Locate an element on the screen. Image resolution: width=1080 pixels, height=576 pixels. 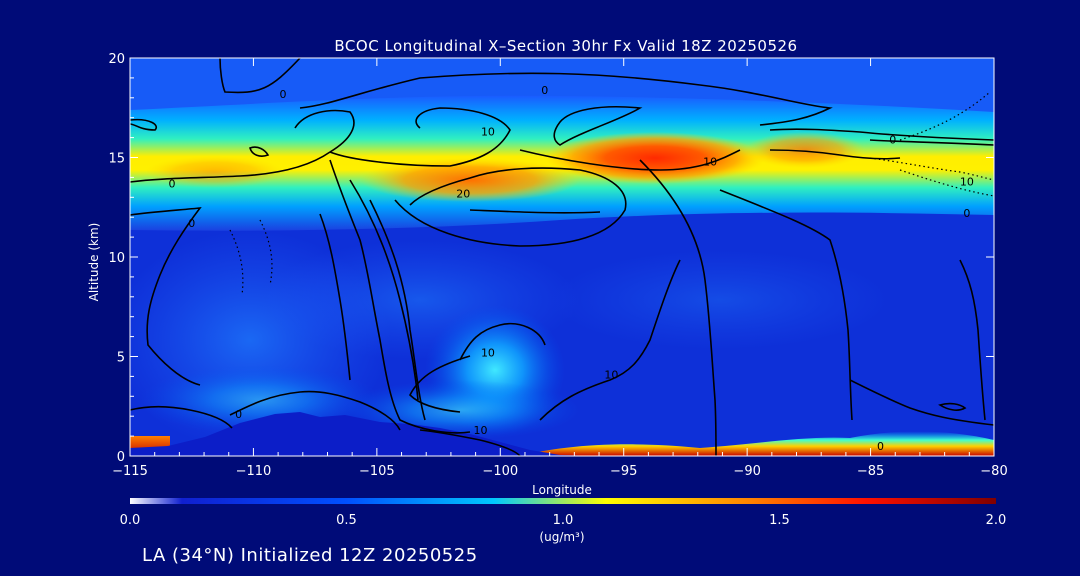
y-tick-label: 10 is located at coordinates (116, 258).